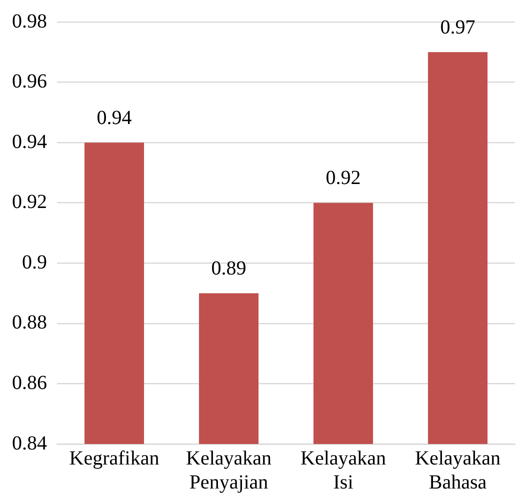 The height and width of the screenshot is (502, 521). Describe the element at coordinates (343, 470) in the screenshot. I see `x-tick-label: Kelayakan Isi` at that location.